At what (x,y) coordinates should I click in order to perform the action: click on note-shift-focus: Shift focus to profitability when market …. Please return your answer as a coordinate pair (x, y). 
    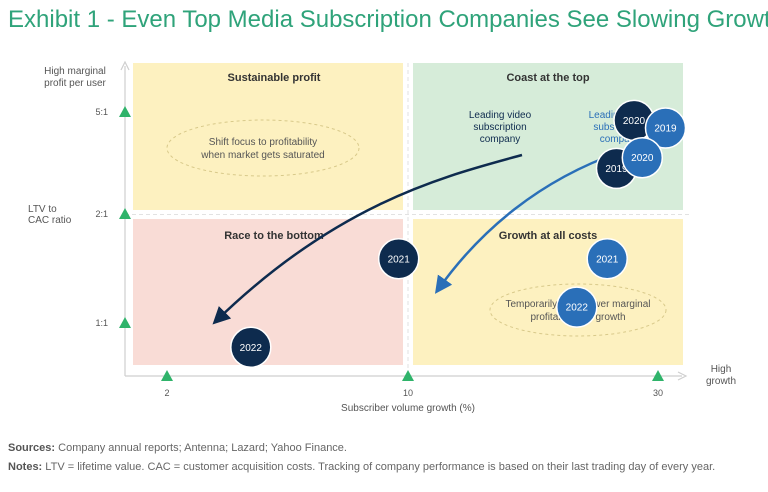
    Looking at the image, I should click on (263, 148).